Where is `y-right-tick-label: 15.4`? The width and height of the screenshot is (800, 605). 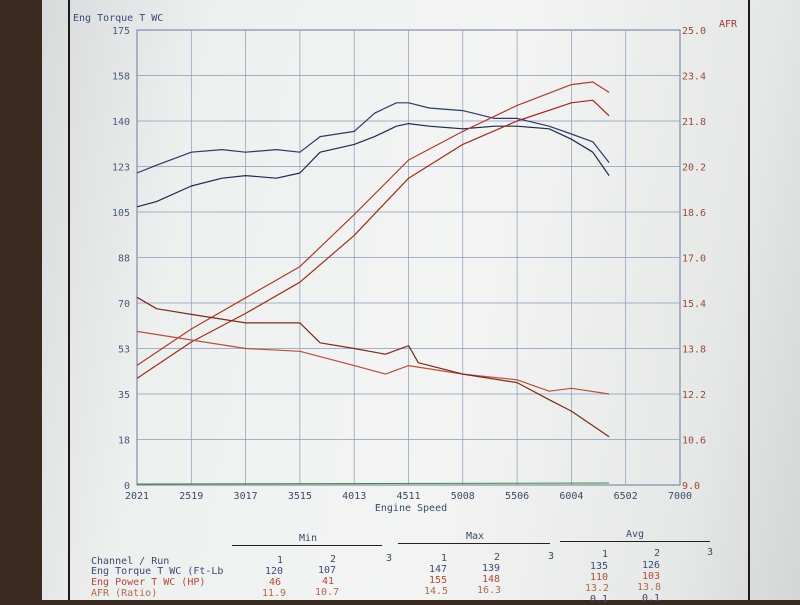 y-right-tick-label: 15.4 is located at coordinates (694, 304).